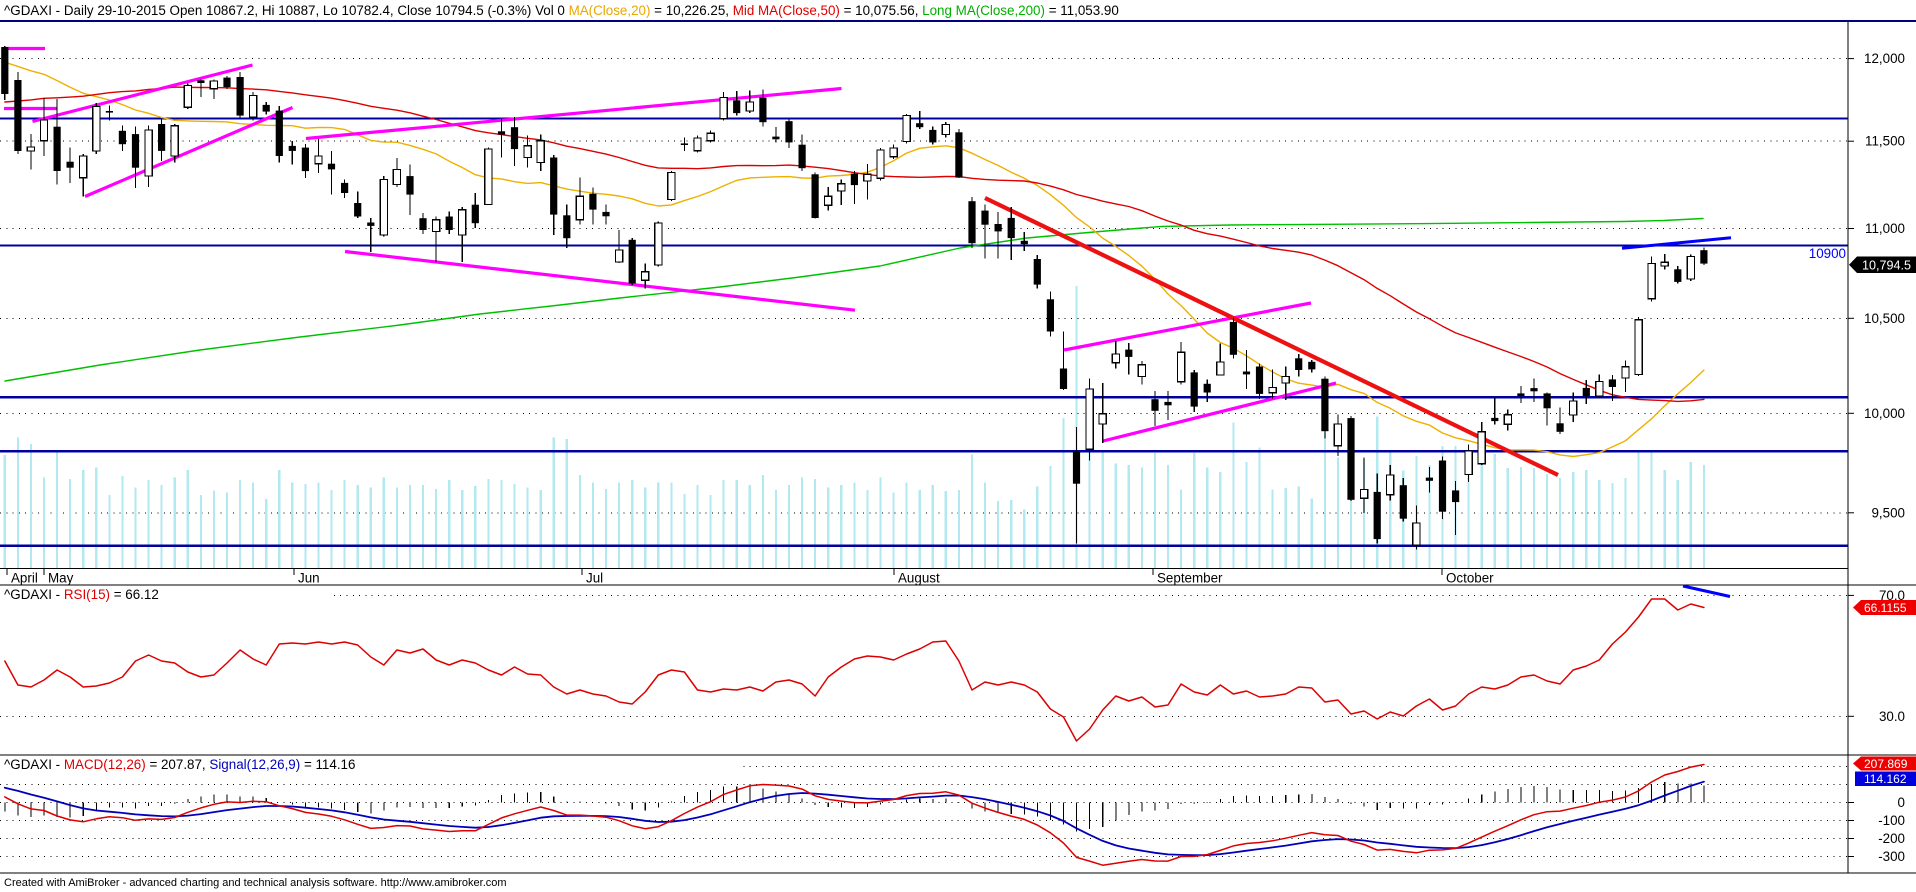  Describe the element at coordinates (1892, 716) in the screenshot. I see `svg-text: 30.0` at that location.